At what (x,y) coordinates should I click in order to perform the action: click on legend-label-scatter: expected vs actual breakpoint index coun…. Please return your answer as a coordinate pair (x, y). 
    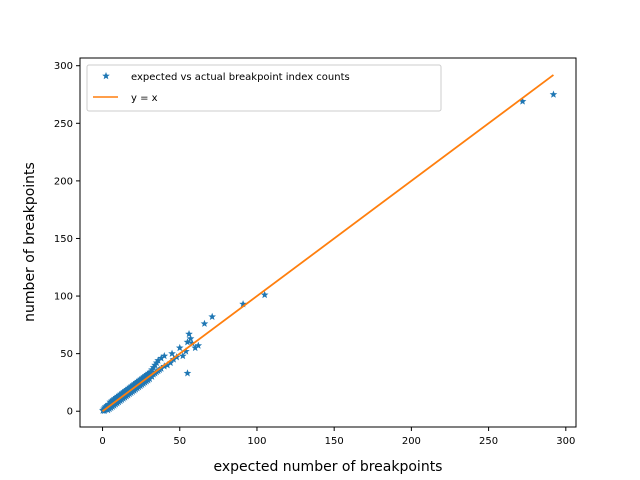
    Looking at the image, I should click on (240, 77).